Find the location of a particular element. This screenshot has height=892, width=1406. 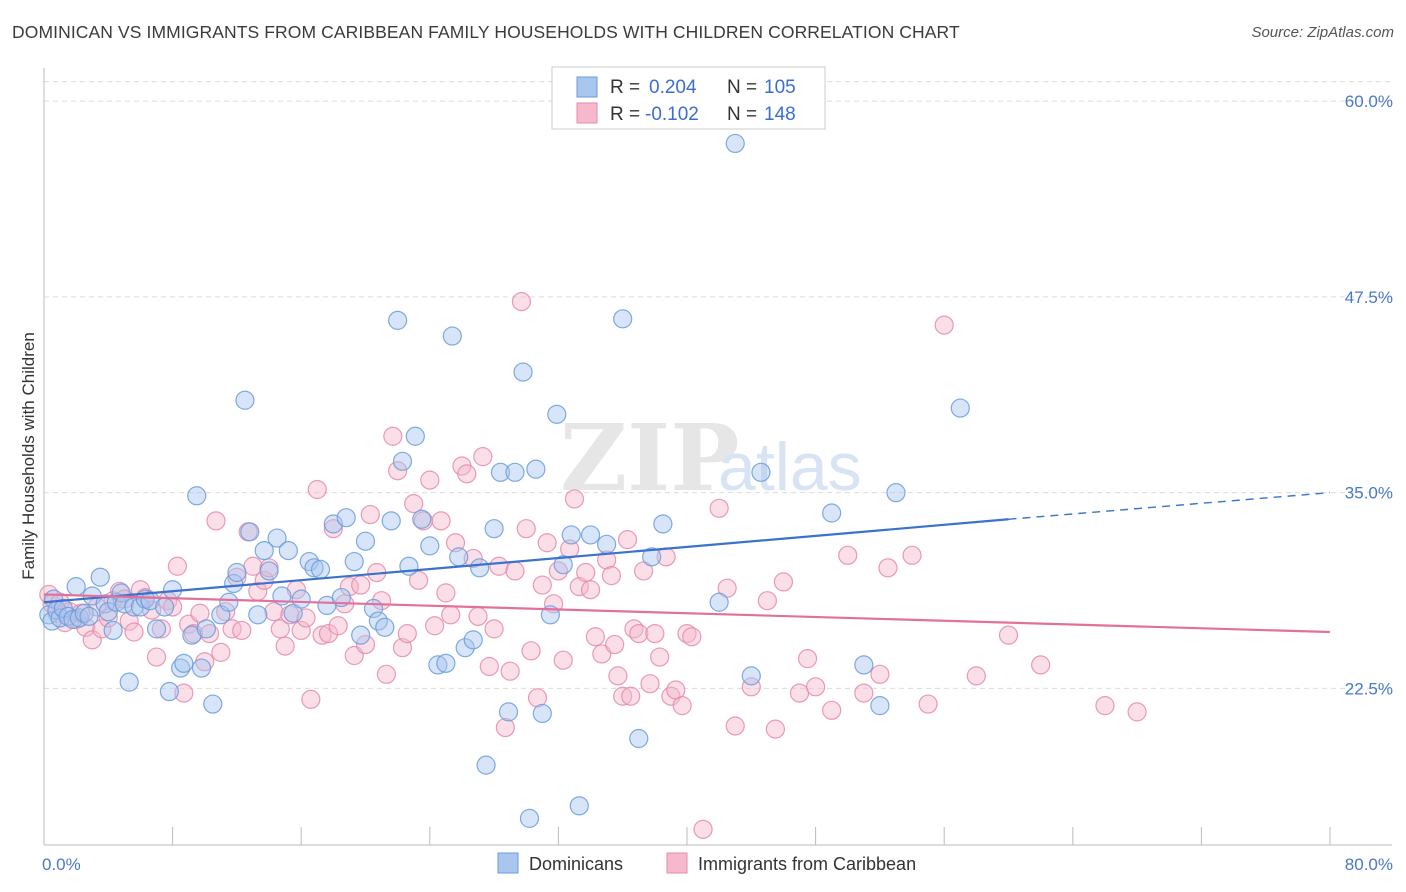

chart-source: Source: ZipAtlas.com is located at coordinates (1322, 32).